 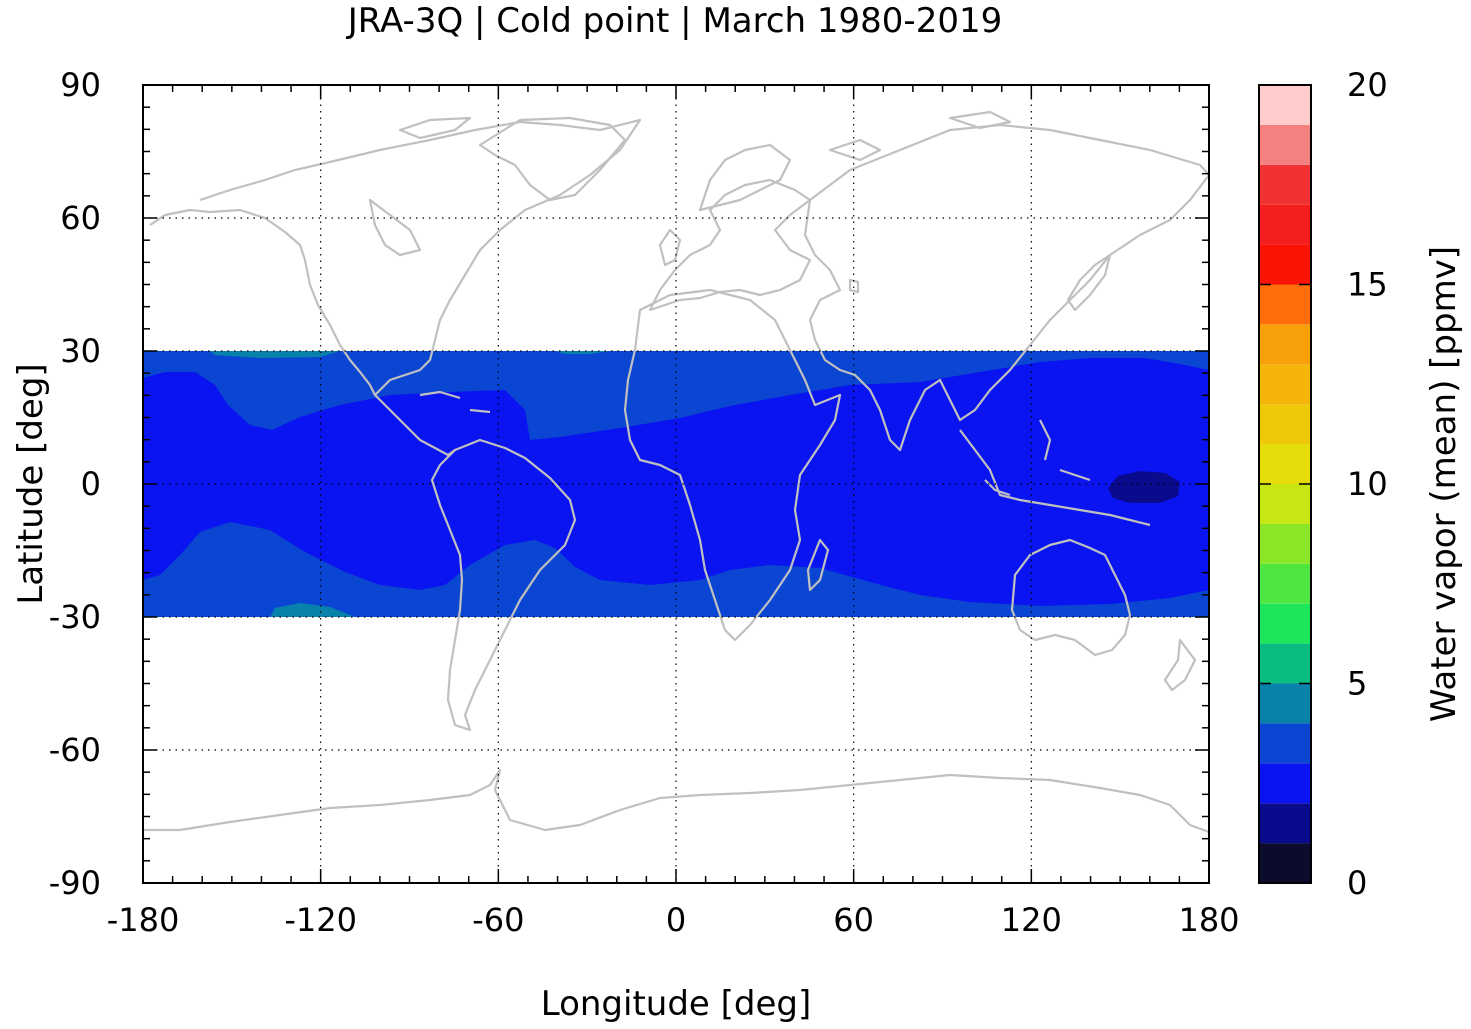 What do you see at coordinates (1208, 920) in the screenshot?
I see `x-tick-label: 180` at bounding box center [1208, 920].